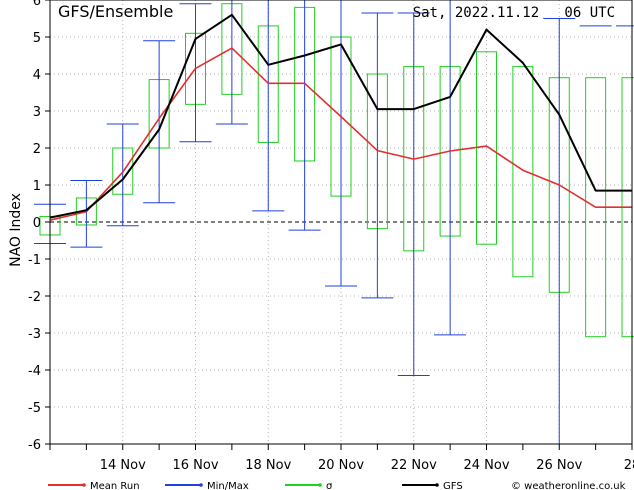 This screenshot has height=490, width=634. I want to click on run-date-label: Sat, 2022.11.12 06 UTC, so click(514, 13).